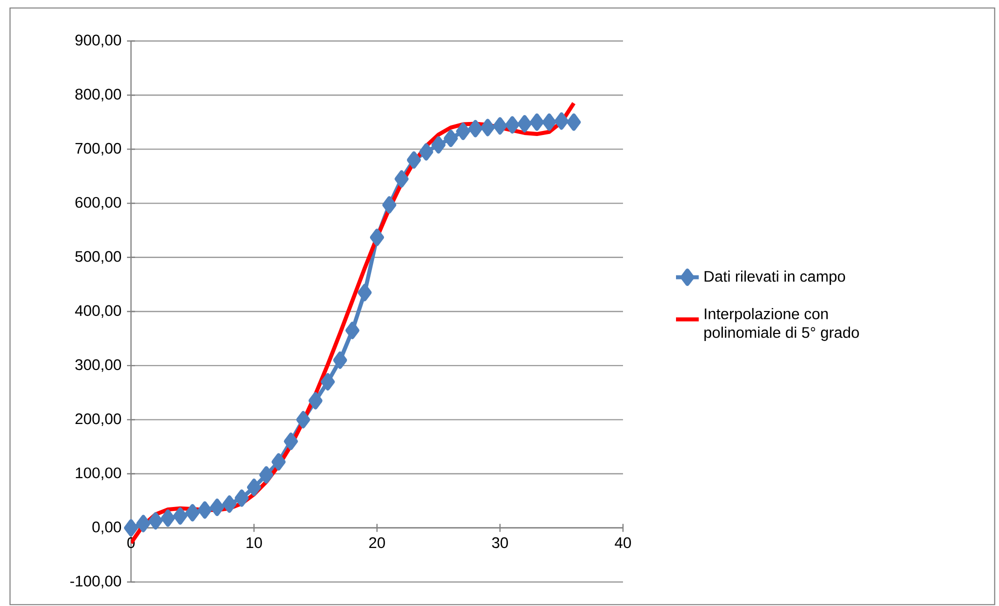 The width and height of the screenshot is (999, 606). What do you see at coordinates (96, 582) in the screenshot?
I see `y-tick-label: -100,00` at bounding box center [96, 582].